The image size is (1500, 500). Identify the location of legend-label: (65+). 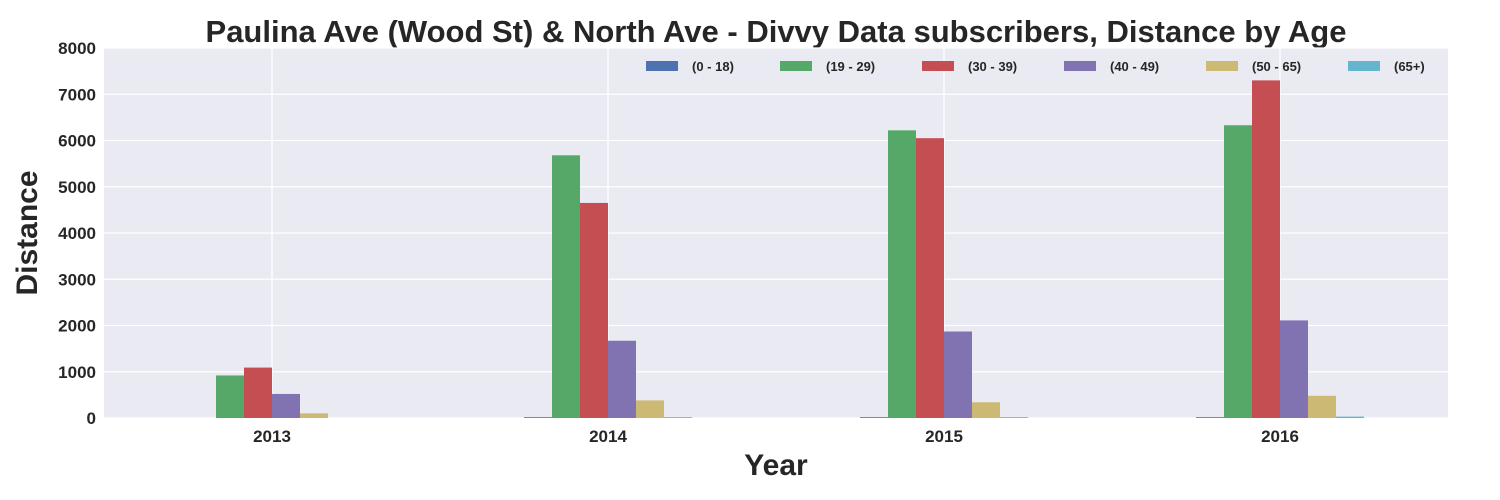
(1409, 66).